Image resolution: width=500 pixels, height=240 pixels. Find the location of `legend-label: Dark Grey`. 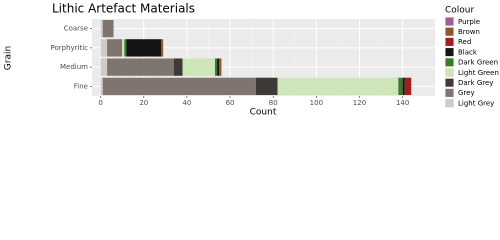

legend-label: Dark Grey is located at coordinates (475, 83).